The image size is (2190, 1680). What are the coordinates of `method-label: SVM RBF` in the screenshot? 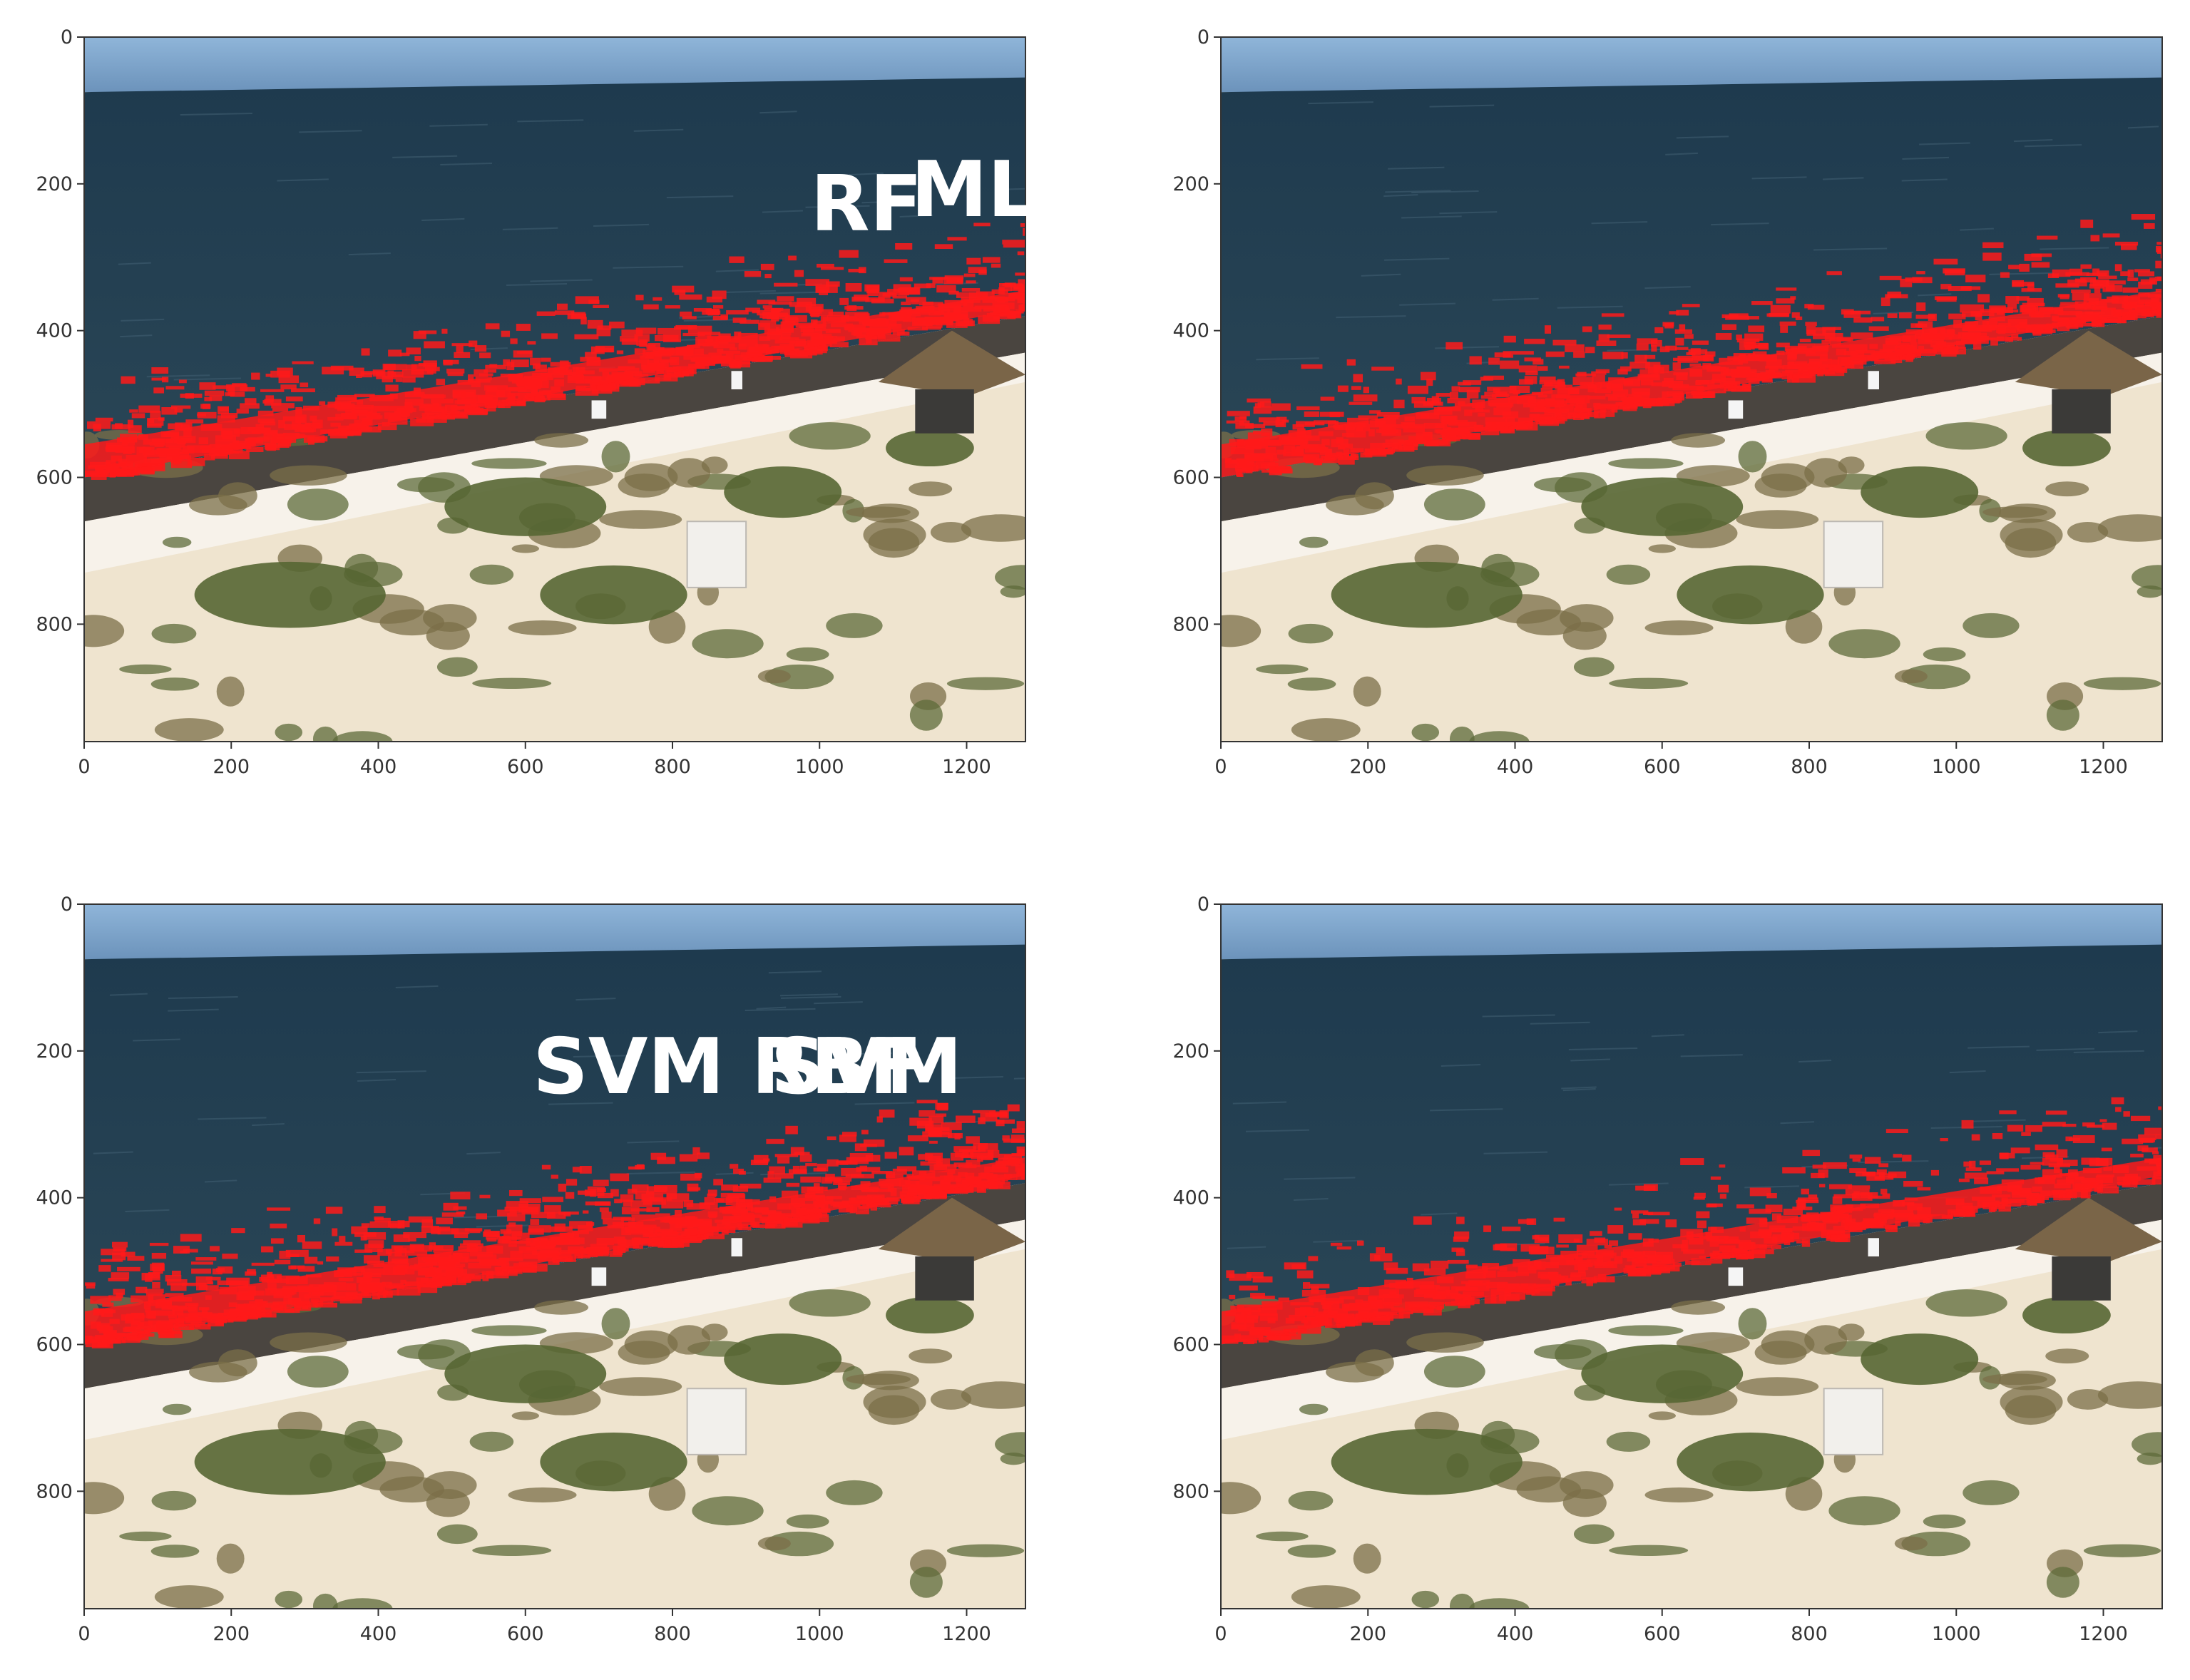 It's located at (728, 1067).